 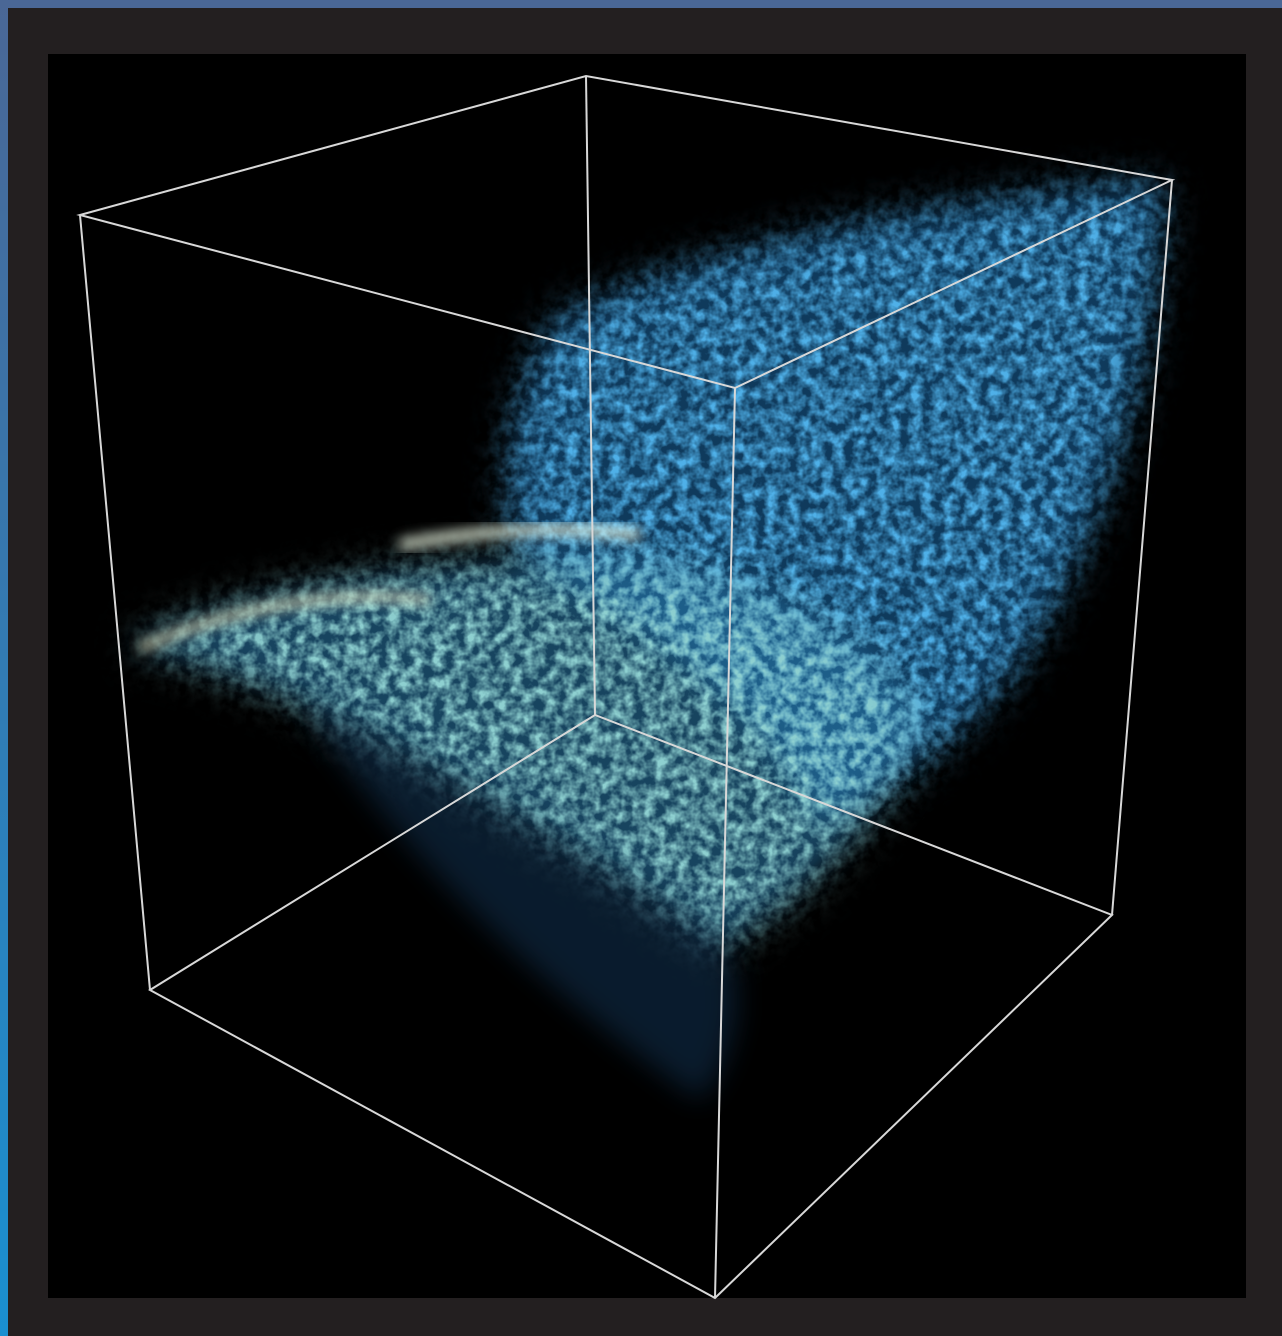 I want to click on left-edge, so click(x=4, y=668).